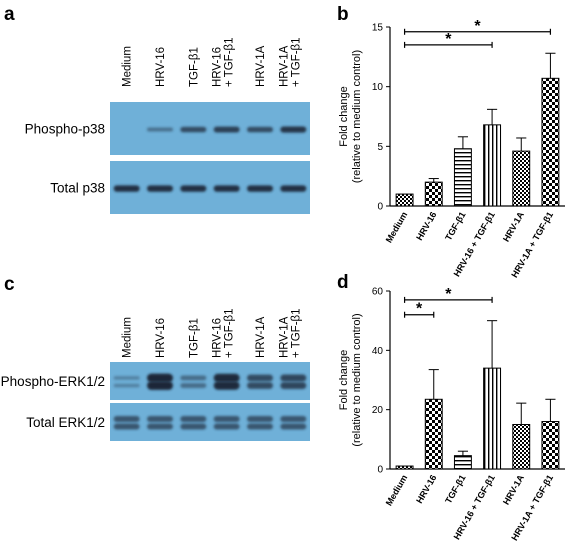 This screenshot has height=560, width=567. Describe the element at coordinates (380, 147) in the screenshot. I see `y-tick-label: 5` at that location.